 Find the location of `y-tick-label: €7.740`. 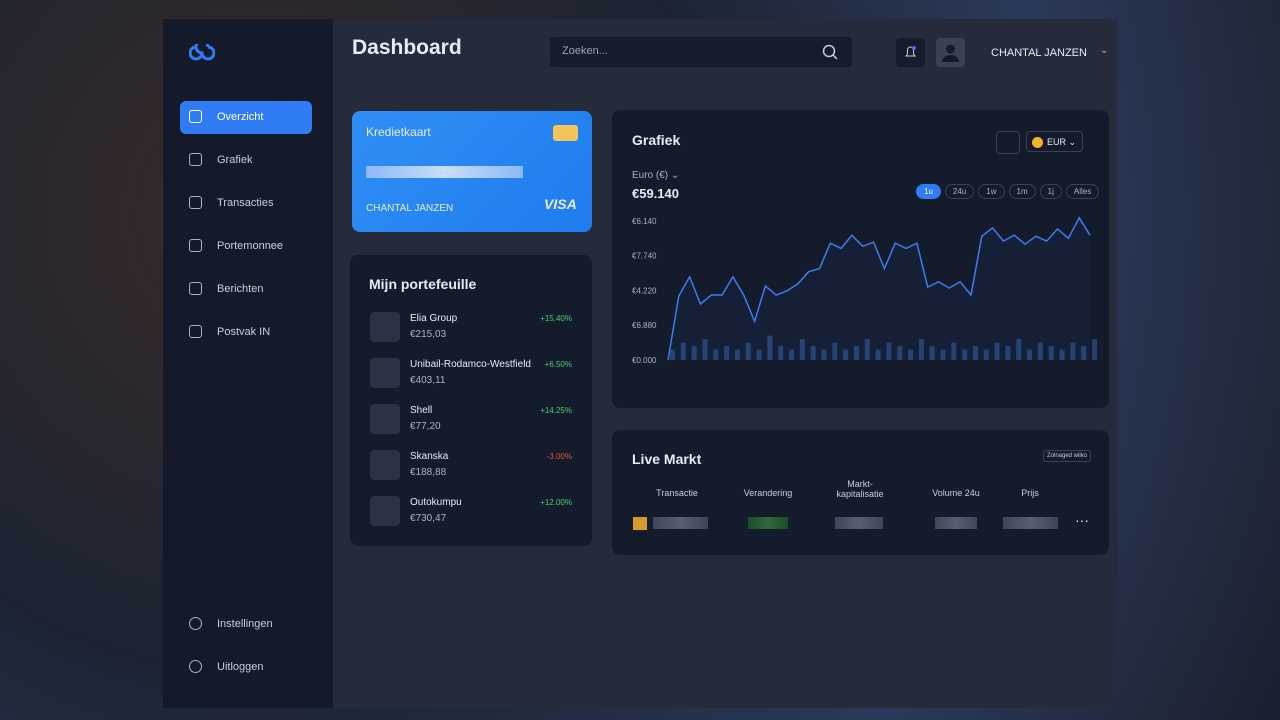

y-tick-label: €7.740 is located at coordinates (644, 256).